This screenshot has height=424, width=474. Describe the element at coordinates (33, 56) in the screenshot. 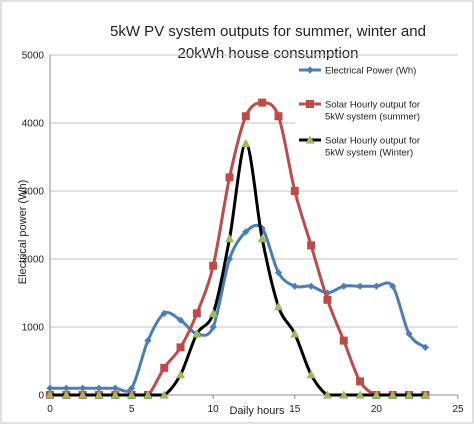

I see `y-tick-label-5000: 5000` at that location.